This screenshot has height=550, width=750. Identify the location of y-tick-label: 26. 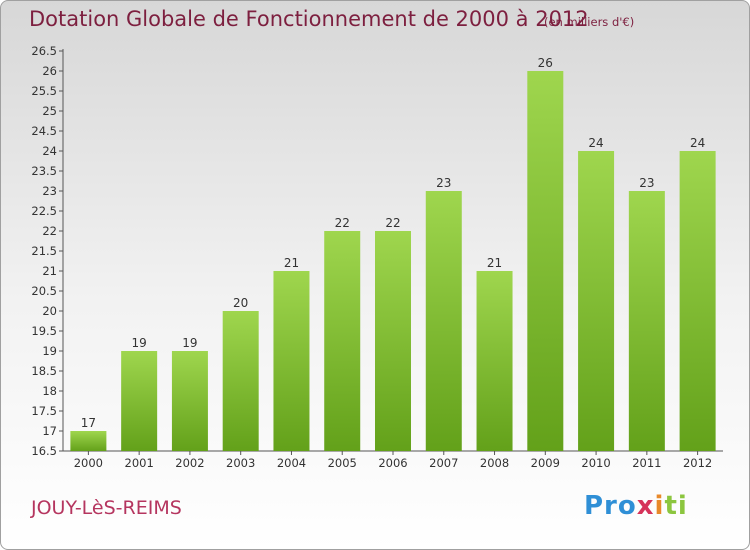
(49, 71).